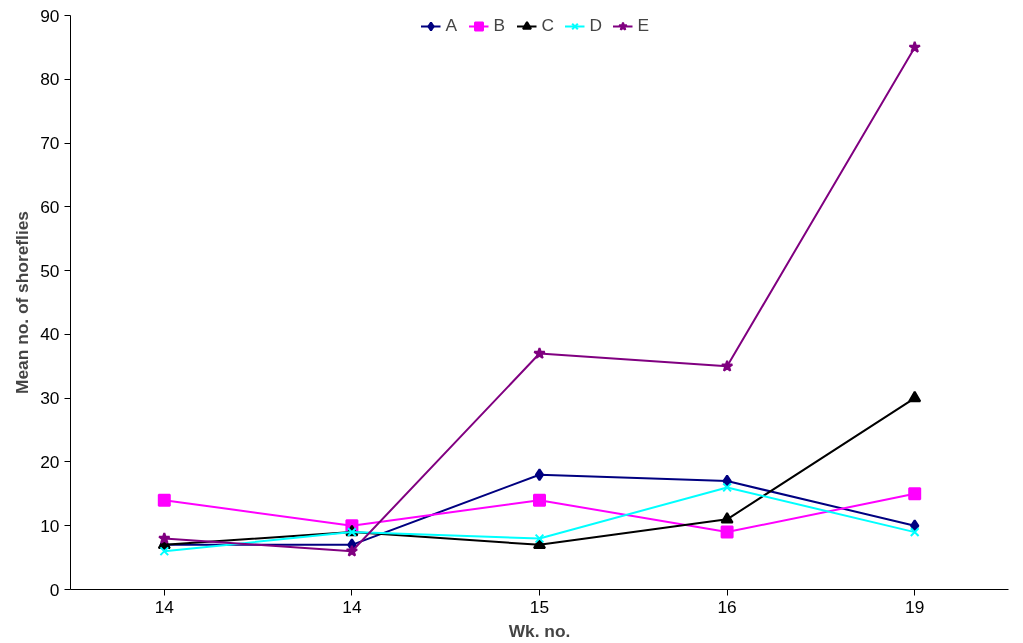 The image size is (1023, 643). What do you see at coordinates (50, 143) in the screenshot?
I see `y-tick-label: 70` at bounding box center [50, 143].